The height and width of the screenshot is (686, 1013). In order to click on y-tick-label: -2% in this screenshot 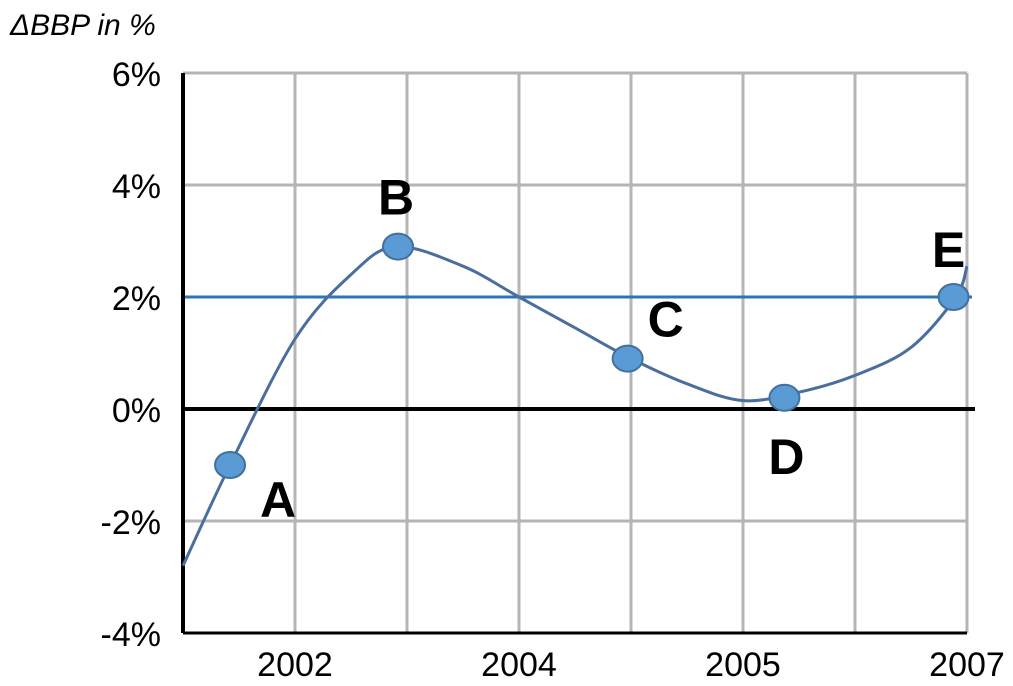, I will do `click(131, 523)`.